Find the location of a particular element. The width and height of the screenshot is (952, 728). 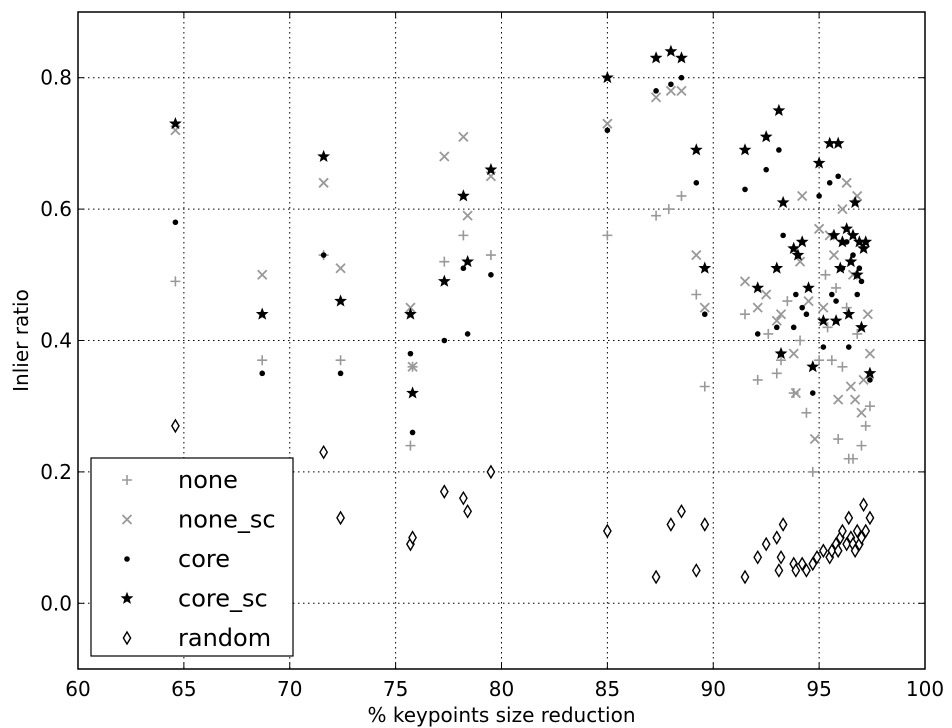

legend-label-none: none is located at coordinates (208, 480).